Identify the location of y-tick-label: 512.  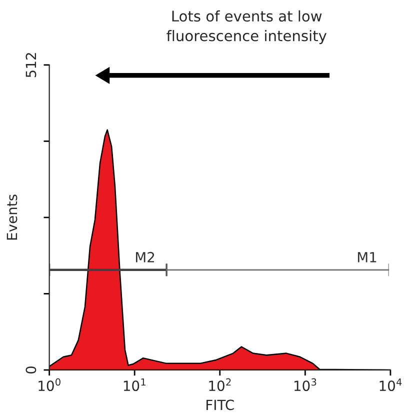
(31, 65).